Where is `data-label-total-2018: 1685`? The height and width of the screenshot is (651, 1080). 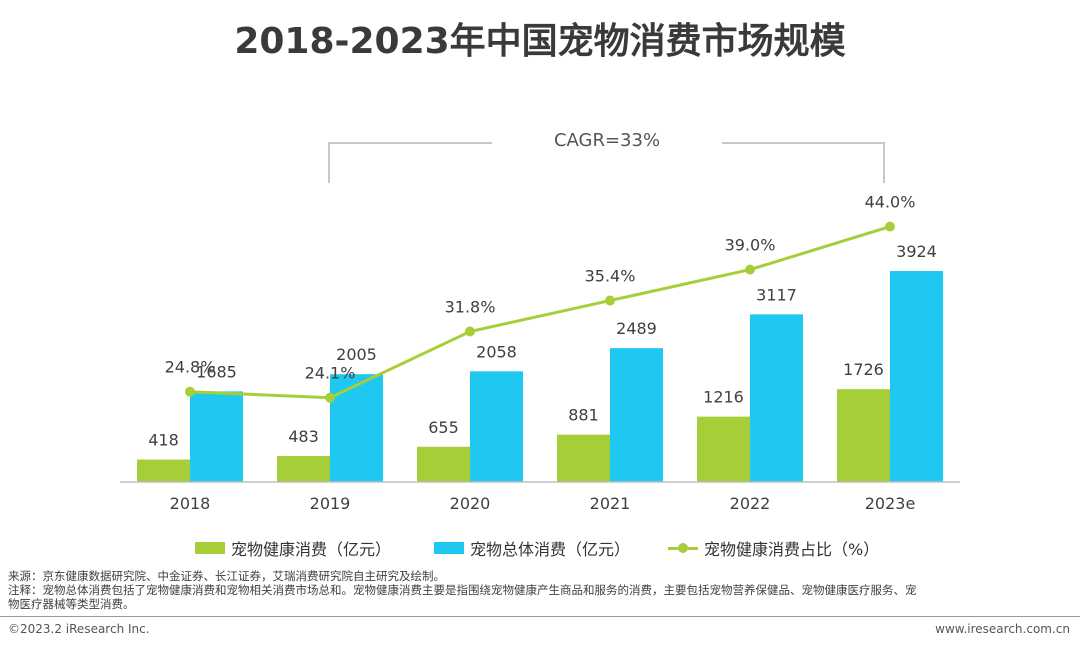
data-label-total-2018: 1685 is located at coordinates (216, 371).